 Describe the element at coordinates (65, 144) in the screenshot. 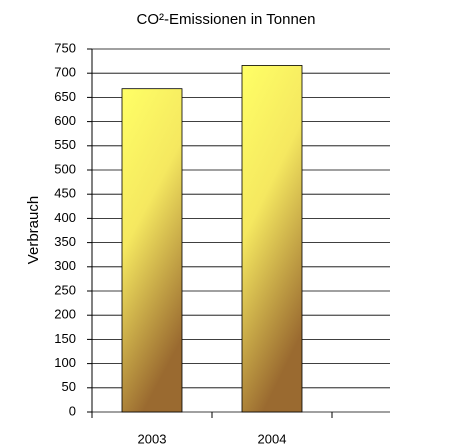

I see `y-tick-label: 550` at that location.